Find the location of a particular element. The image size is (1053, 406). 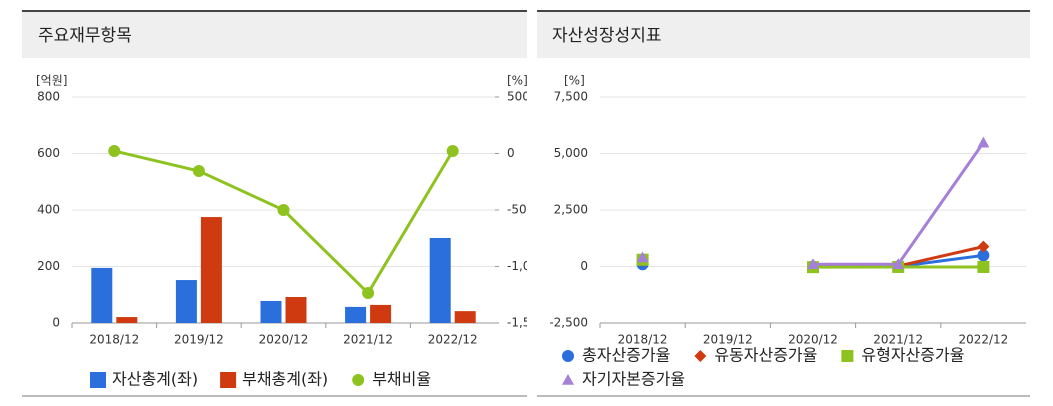

legend-label: 부채총계(좌) is located at coordinates (285, 379).